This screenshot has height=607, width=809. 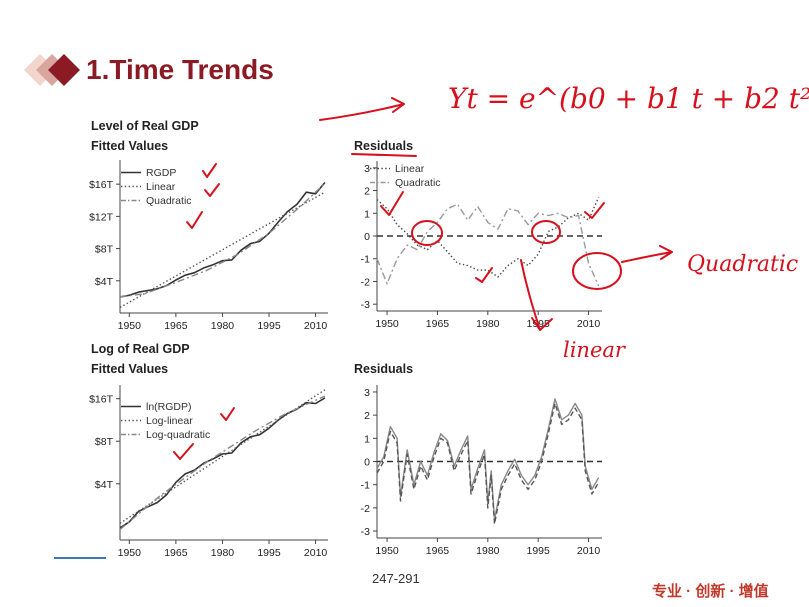 I want to click on series-line-log-linear, so click(x=222, y=456).